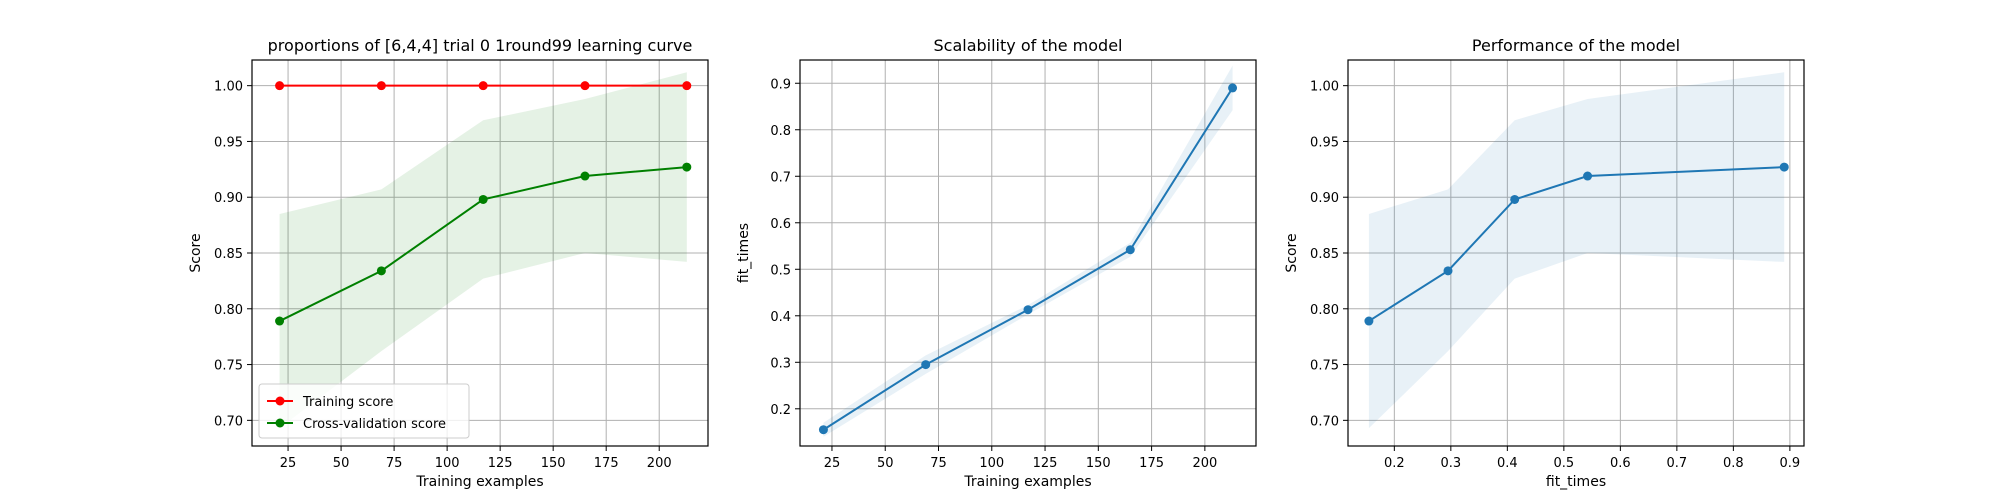  What do you see at coordinates (659, 463) in the screenshot?
I see `chart-1-xtick-label-7: 200` at bounding box center [659, 463].